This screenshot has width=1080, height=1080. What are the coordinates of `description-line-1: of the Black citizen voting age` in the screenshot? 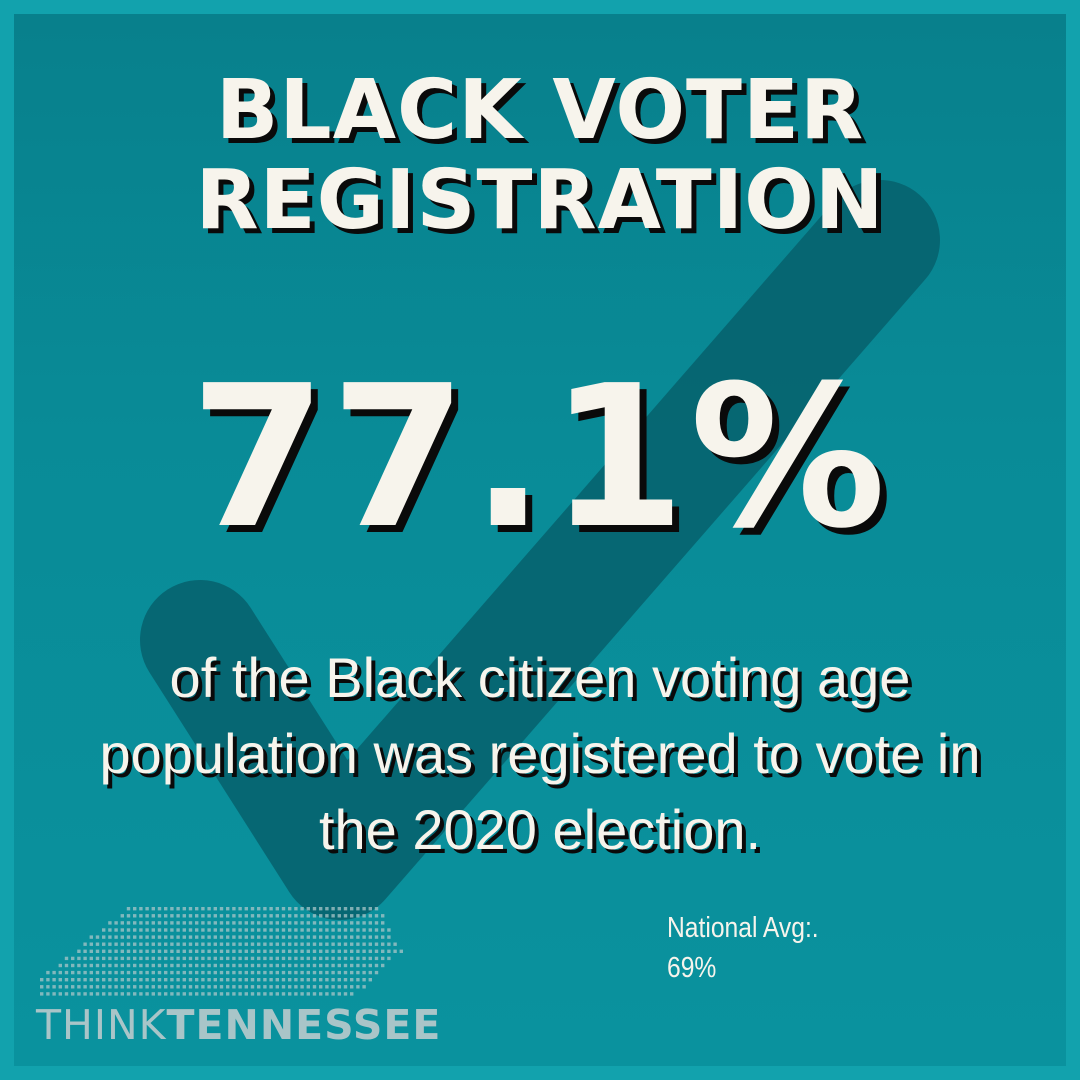 It's located at (540, 677).